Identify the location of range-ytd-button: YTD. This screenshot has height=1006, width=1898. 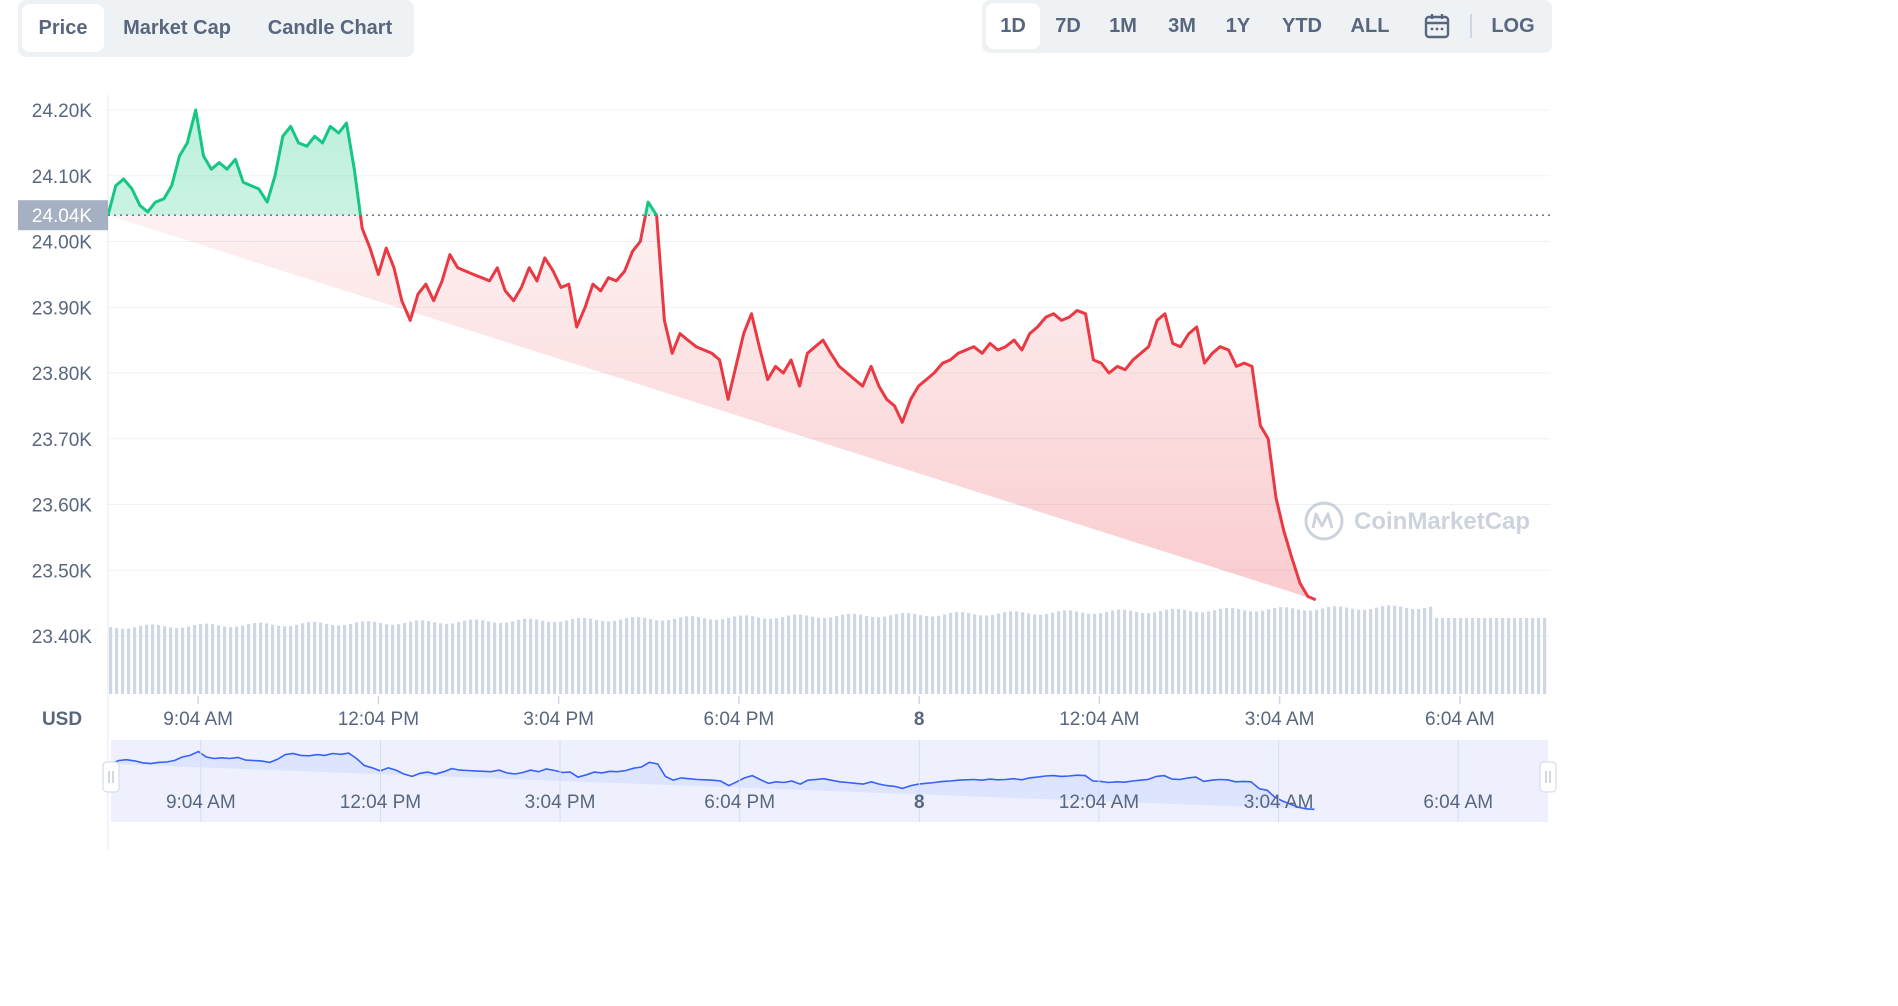
(1302, 26).